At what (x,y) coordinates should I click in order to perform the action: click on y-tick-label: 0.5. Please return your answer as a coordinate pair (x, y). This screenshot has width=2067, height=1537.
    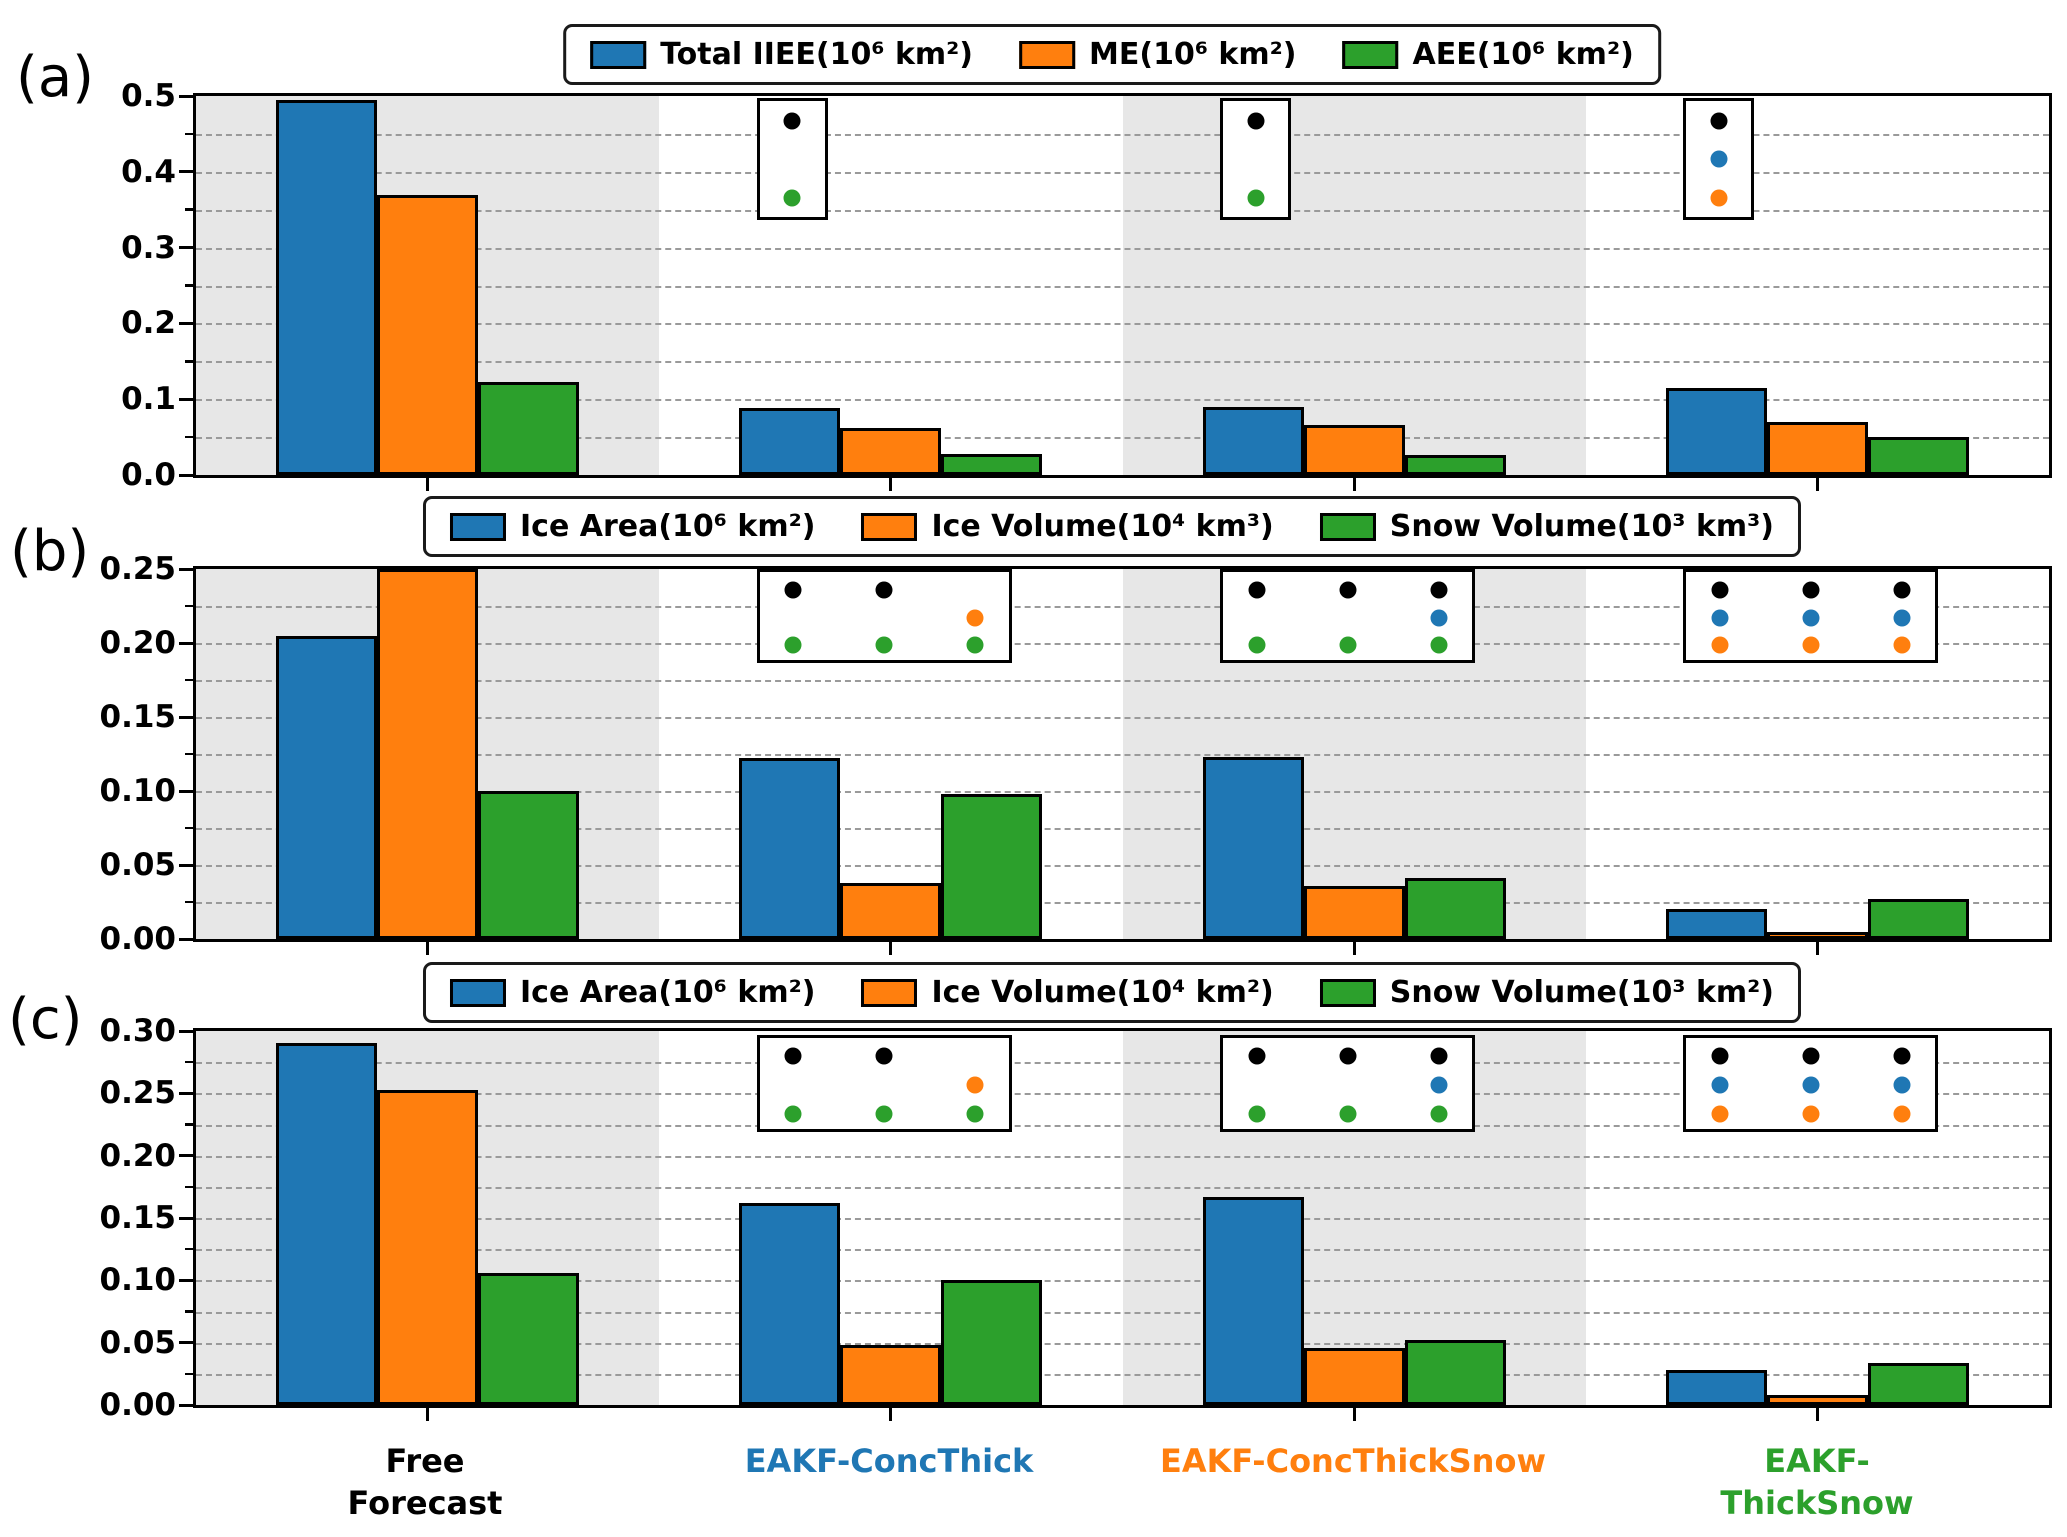
    Looking at the image, I should click on (148, 96).